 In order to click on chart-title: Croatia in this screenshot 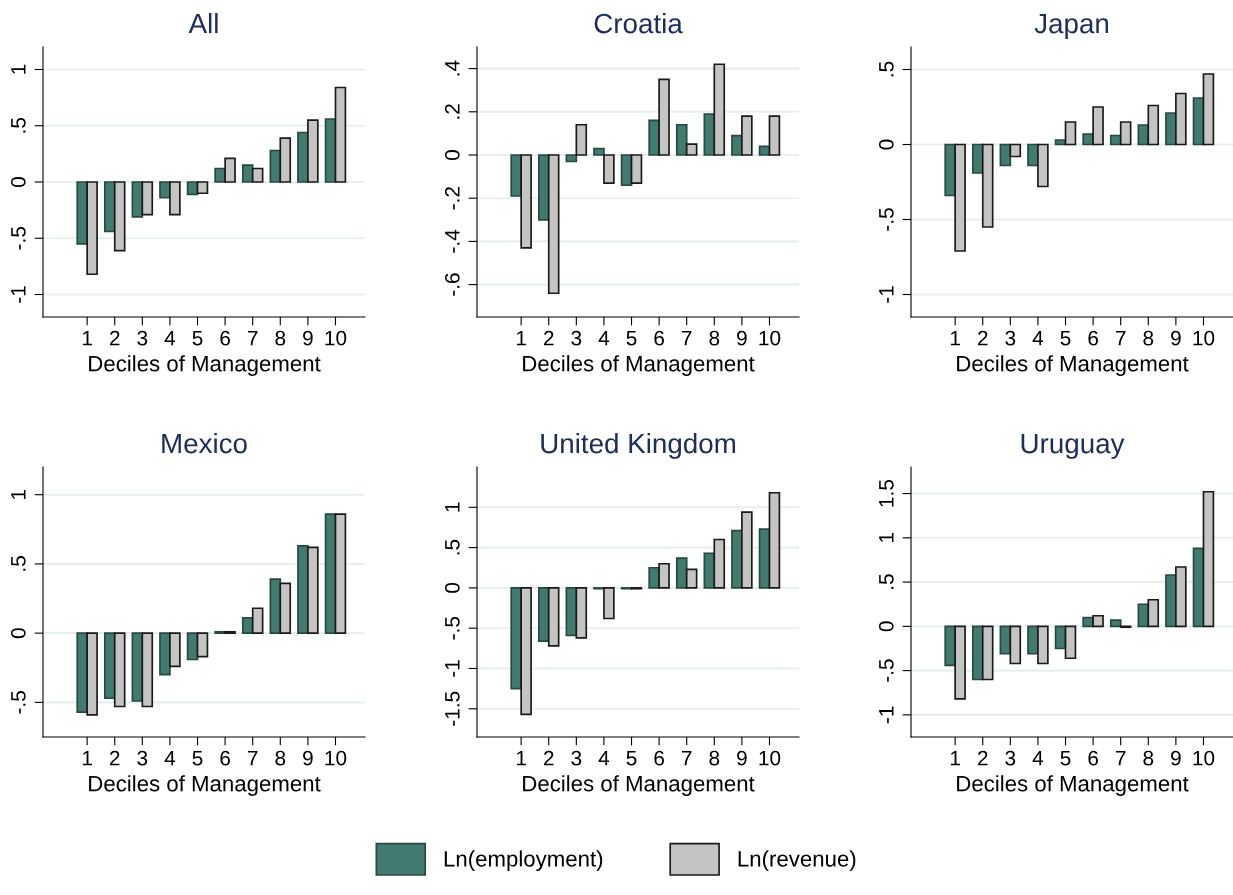, I will do `click(638, 23)`.